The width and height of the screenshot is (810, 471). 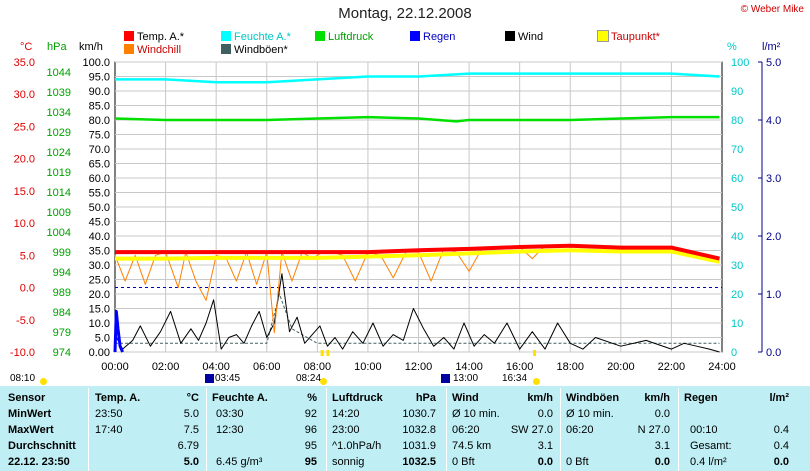 What do you see at coordinates (466, 378) in the screenshot?
I see `timeline-label: 13:00` at bounding box center [466, 378].